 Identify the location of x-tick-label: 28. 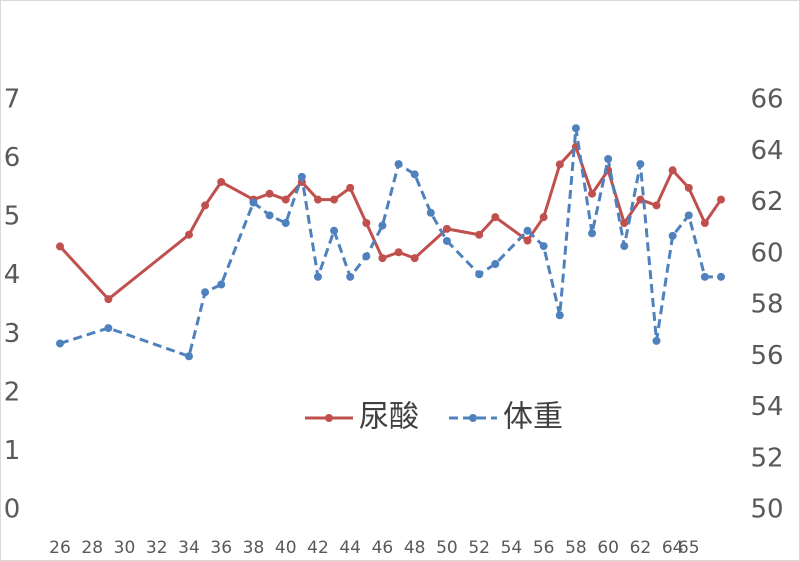
(92, 548).